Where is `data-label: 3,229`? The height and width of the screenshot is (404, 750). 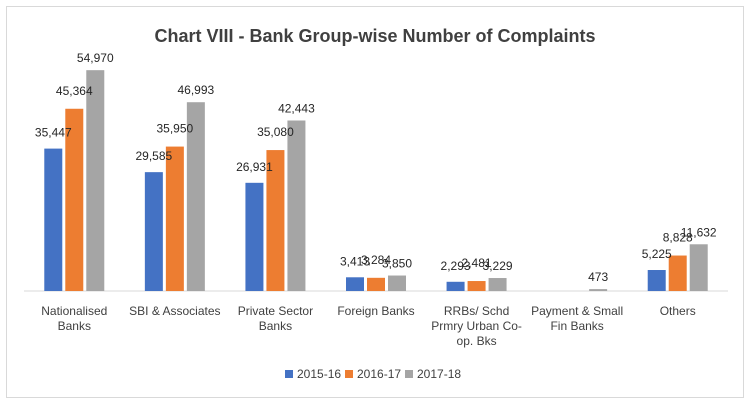
data-label: 3,229 is located at coordinates (498, 266).